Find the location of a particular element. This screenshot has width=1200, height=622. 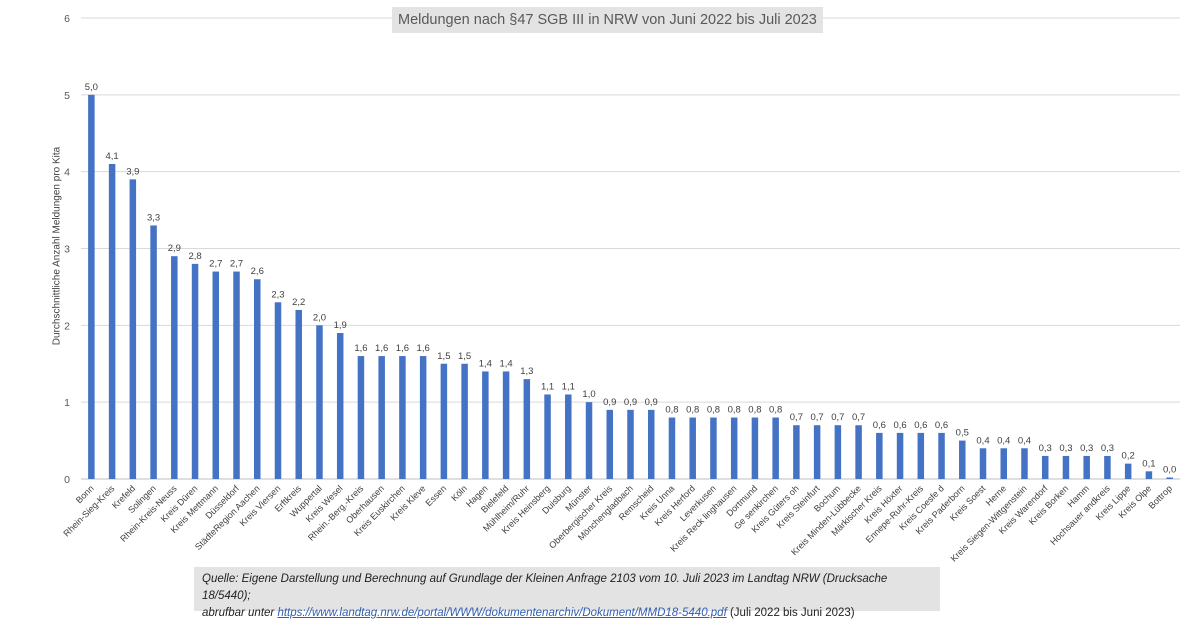

data-label: 2,6 is located at coordinates (257, 271).